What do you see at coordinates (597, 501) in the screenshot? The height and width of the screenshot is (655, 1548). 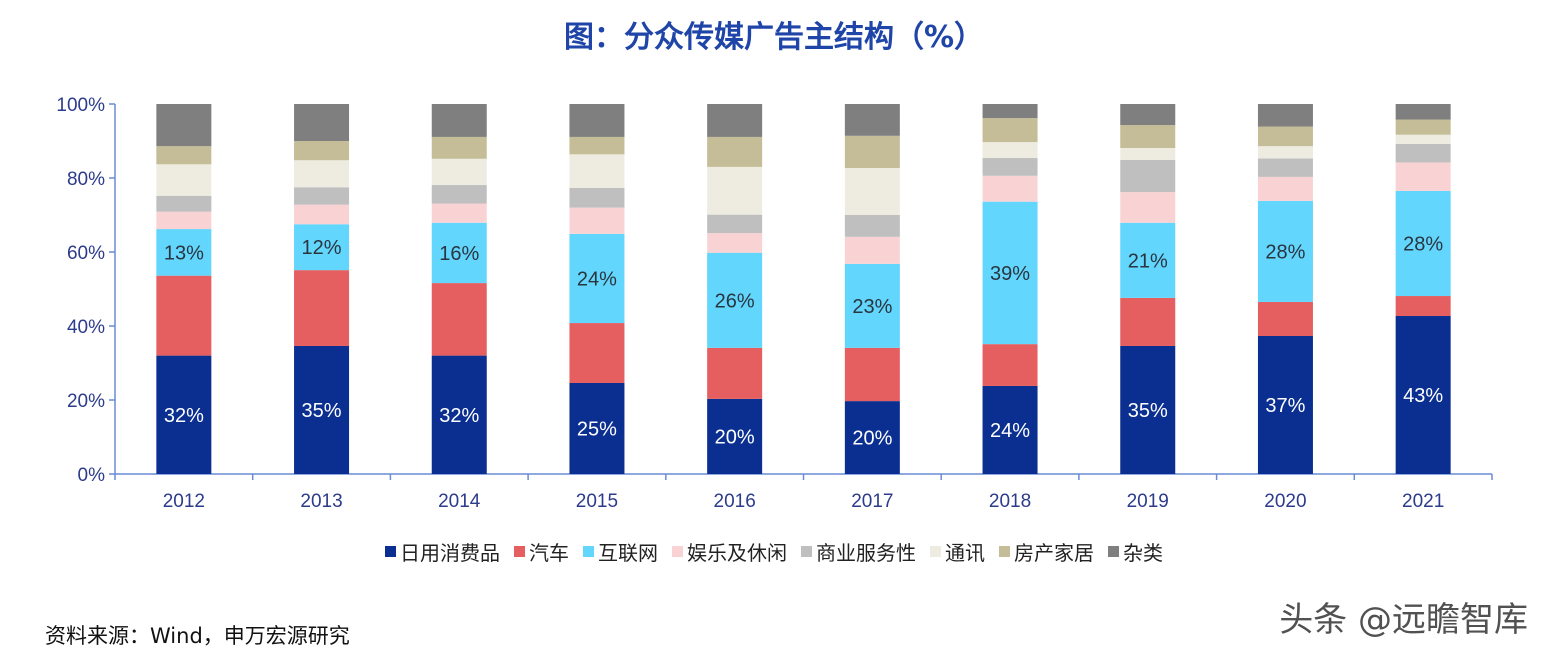 I see `x-tick-label: 2015` at bounding box center [597, 501].